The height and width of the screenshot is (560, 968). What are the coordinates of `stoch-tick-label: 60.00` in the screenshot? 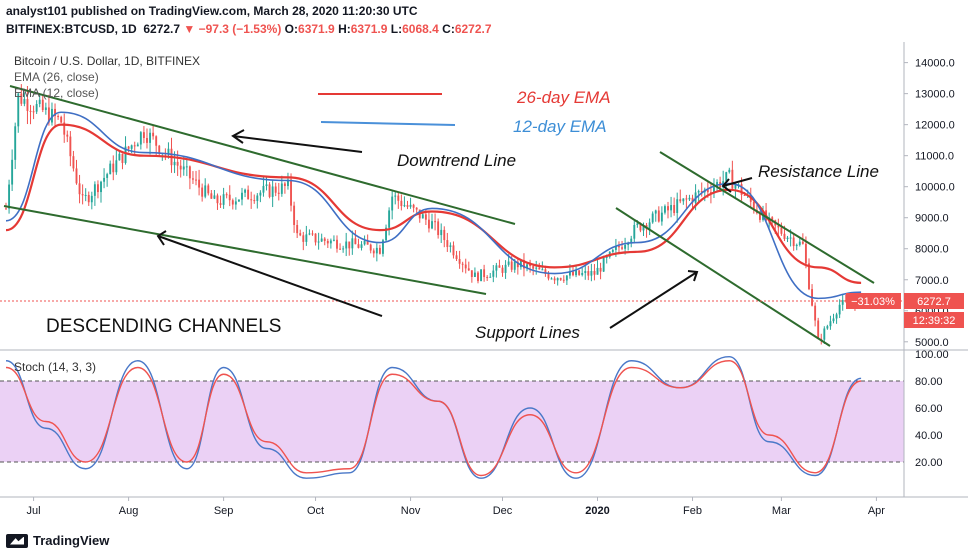 It's located at (929, 409).